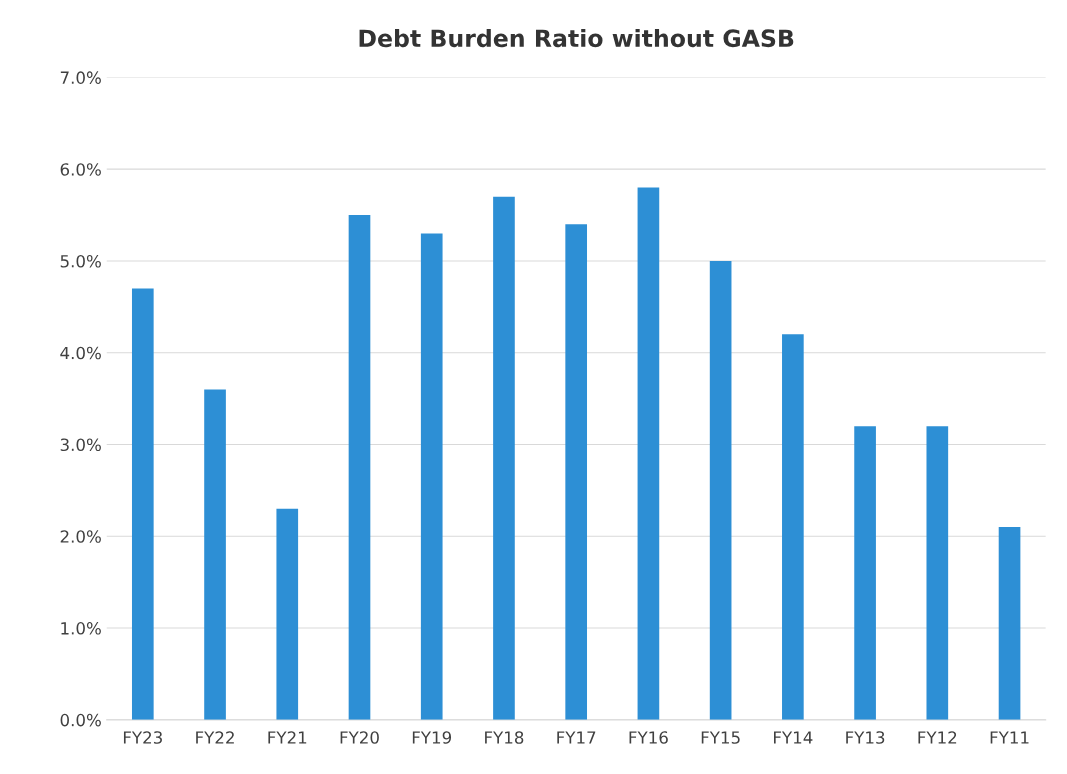 Image resolution: width=1067 pixels, height=774 pixels. Describe the element at coordinates (80, 261) in the screenshot. I see `y-tick-label: 5.0%` at that location.